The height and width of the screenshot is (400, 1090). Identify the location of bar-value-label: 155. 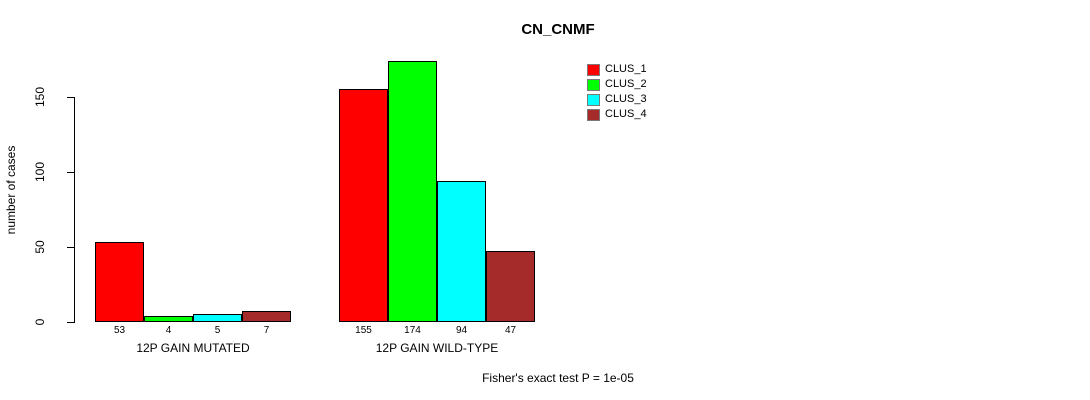
(363, 330).